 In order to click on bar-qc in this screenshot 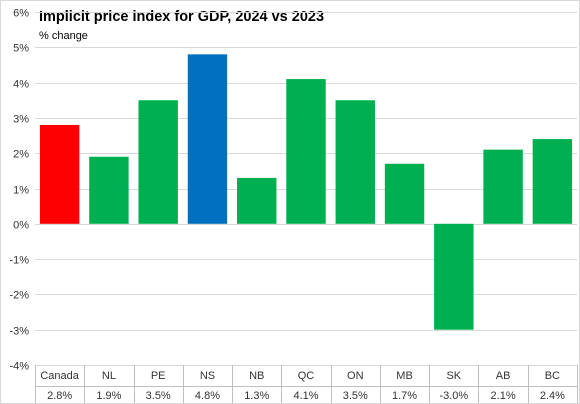, I will do `click(306, 151)`.